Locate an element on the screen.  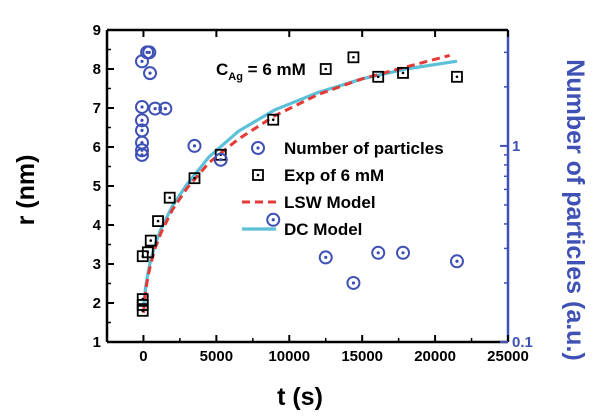
y-tick-label: 9 is located at coordinates (97, 30).